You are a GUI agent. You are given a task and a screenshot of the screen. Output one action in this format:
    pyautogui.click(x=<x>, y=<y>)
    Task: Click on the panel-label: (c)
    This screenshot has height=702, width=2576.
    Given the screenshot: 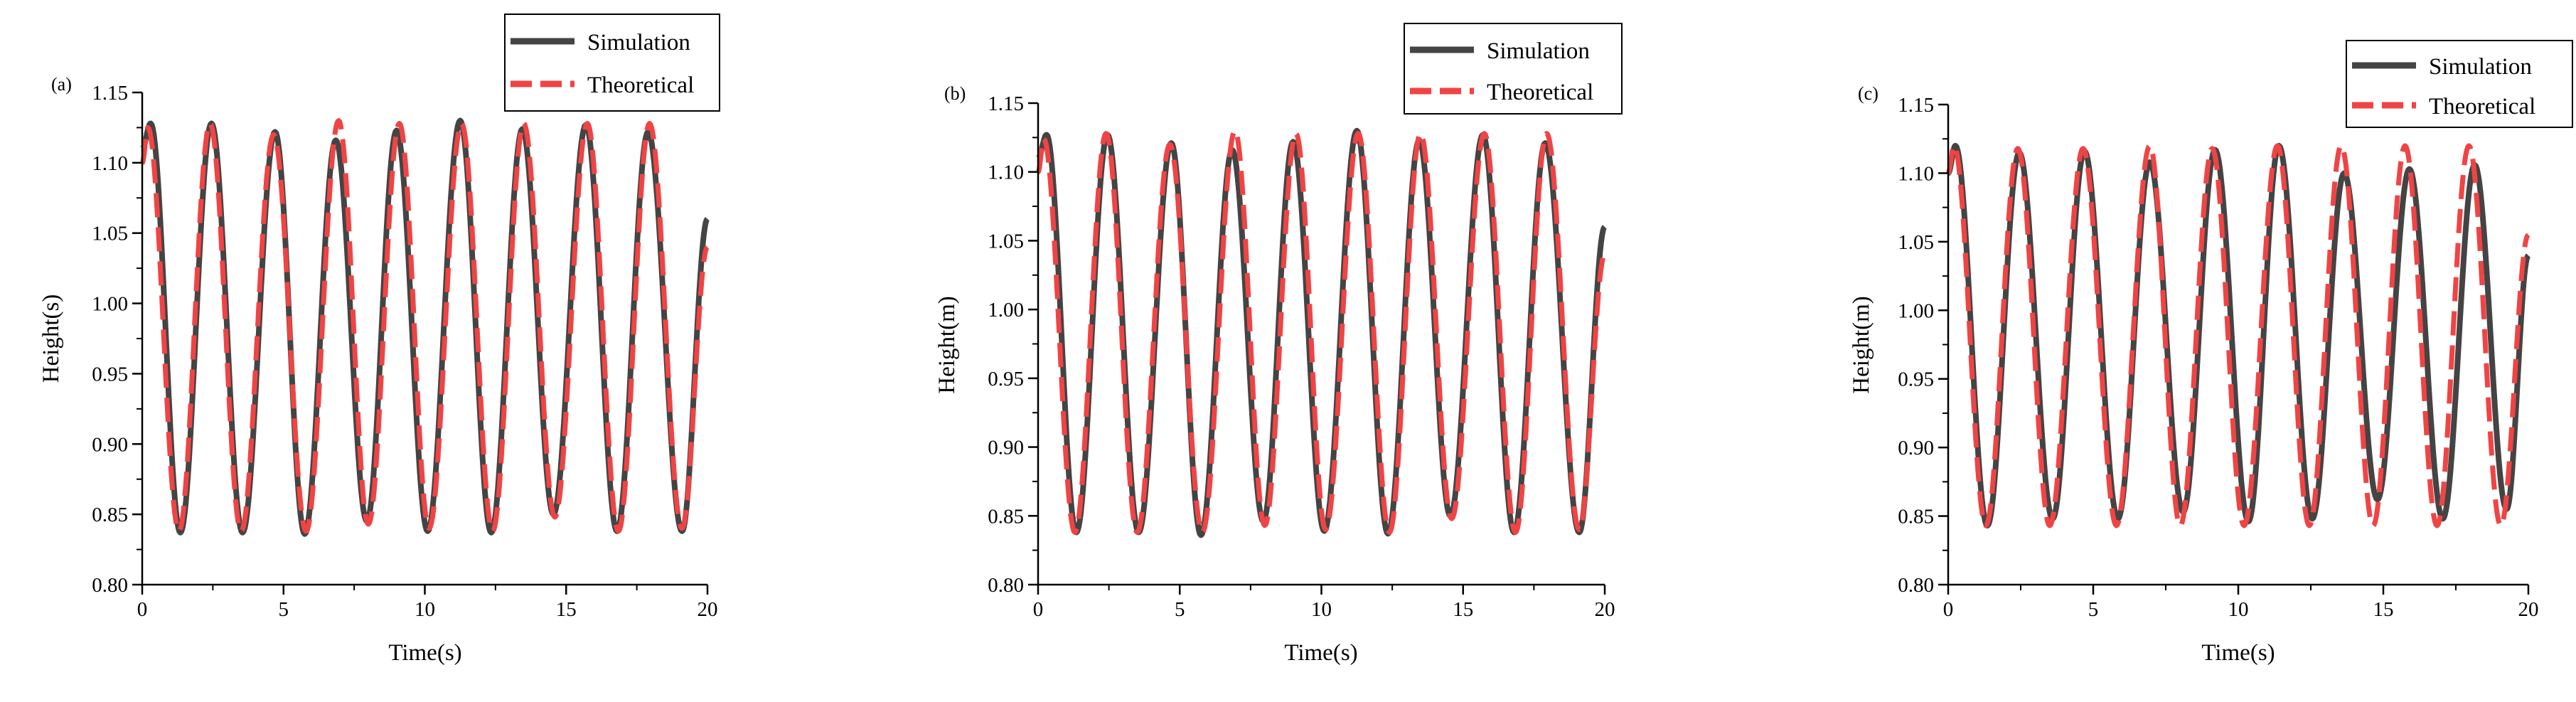 What is the action you would take?
    pyautogui.click(x=1868, y=93)
    